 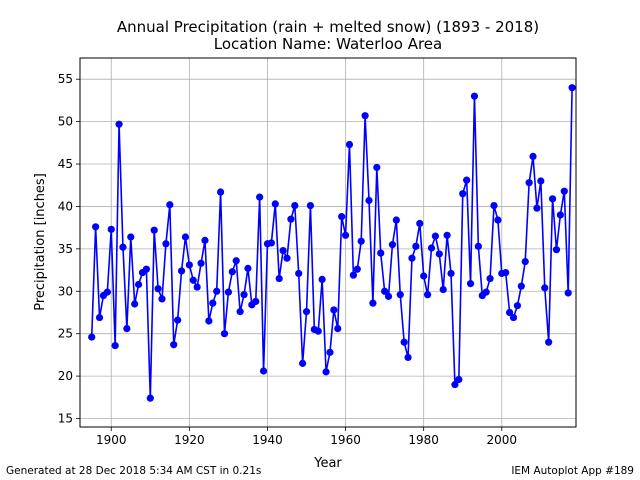 What do you see at coordinates (111, 440) in the screenshot?
I see `x-tick-label: 1900` at bounding box center [111, 440].